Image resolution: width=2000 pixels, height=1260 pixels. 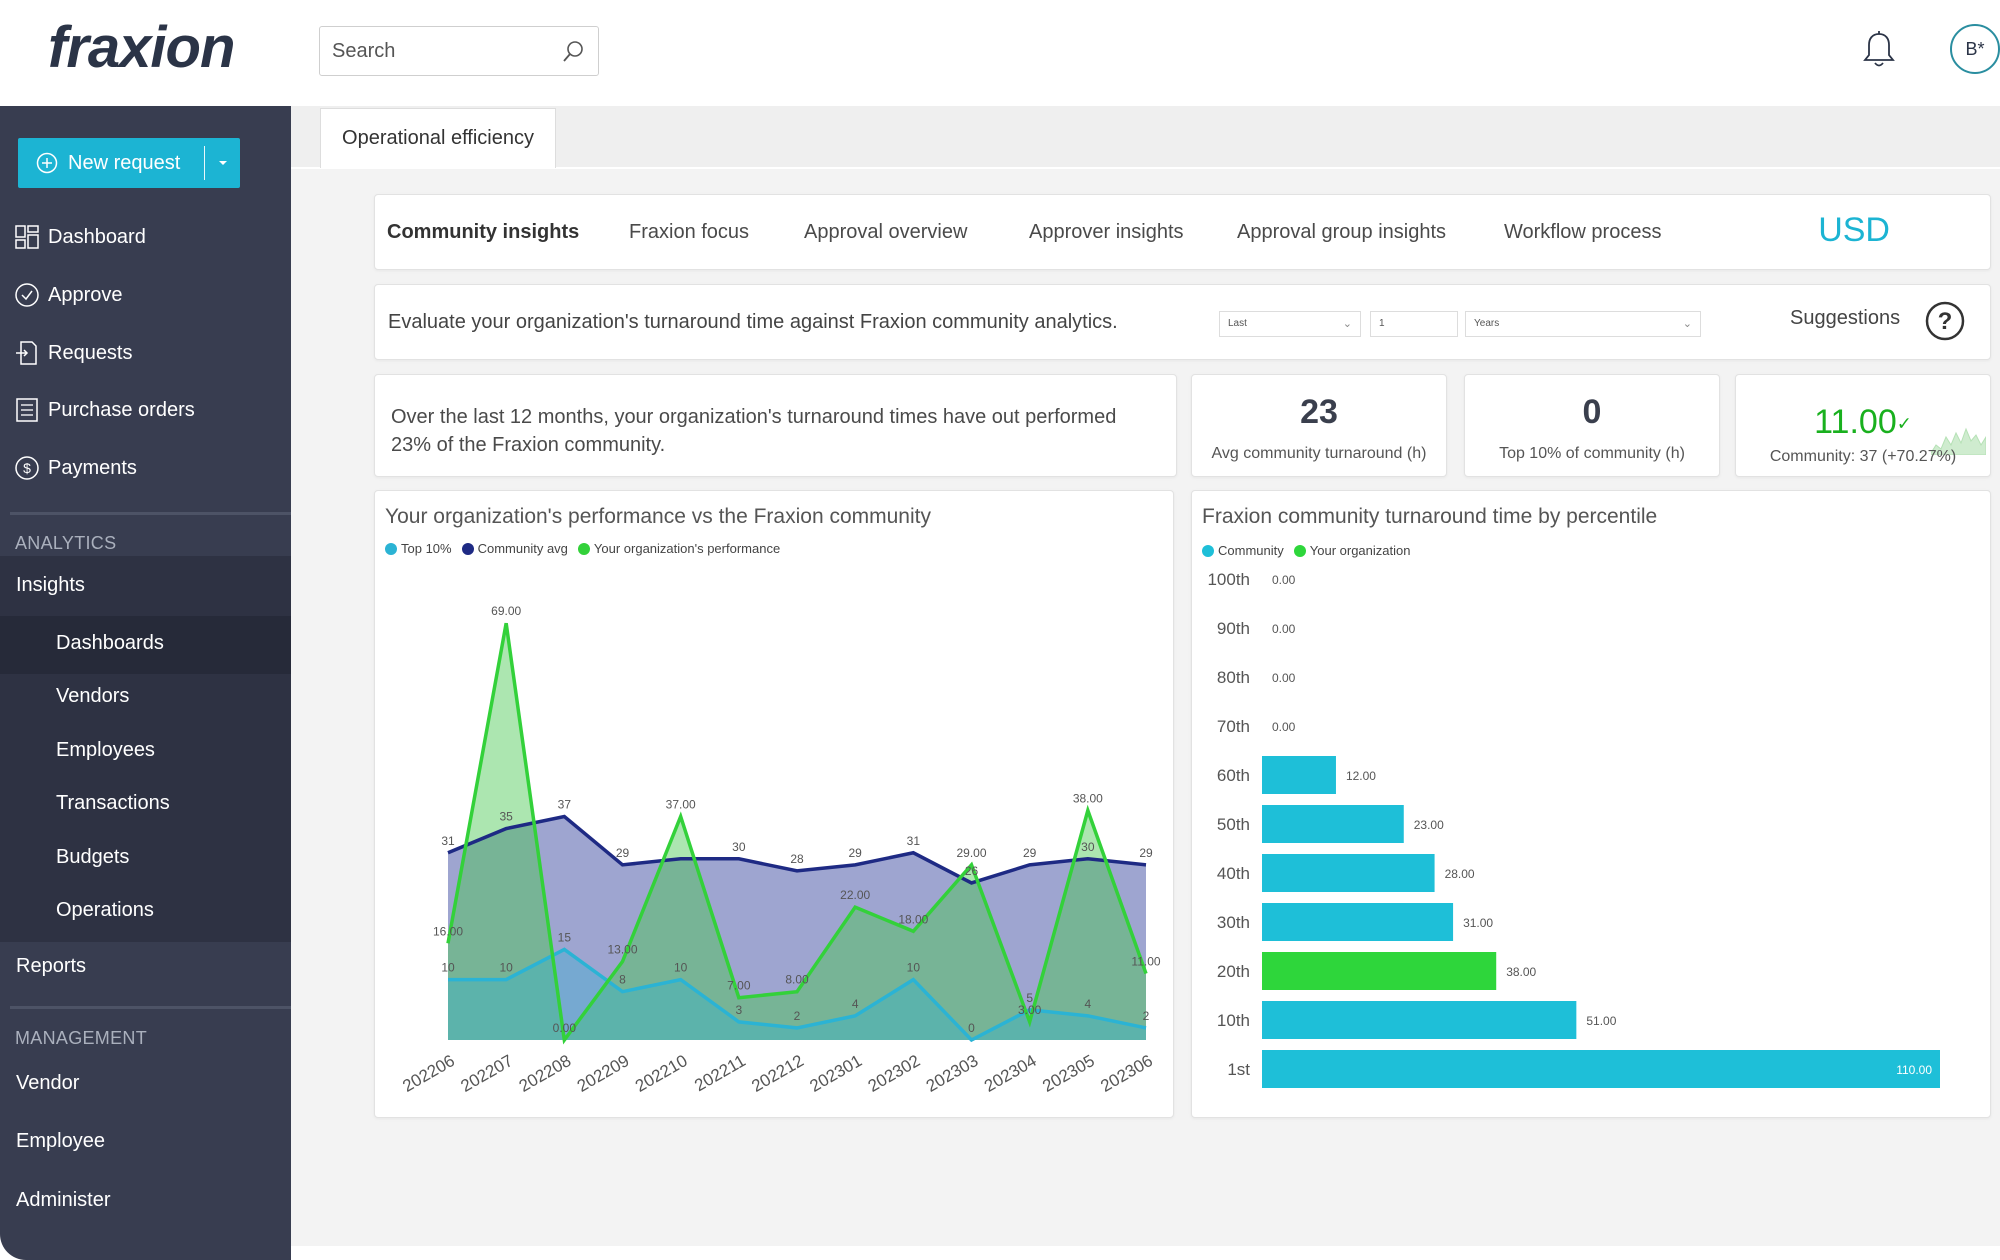 I want to click on chart-legend: Community Your organization, so click(x=1309, y=550).